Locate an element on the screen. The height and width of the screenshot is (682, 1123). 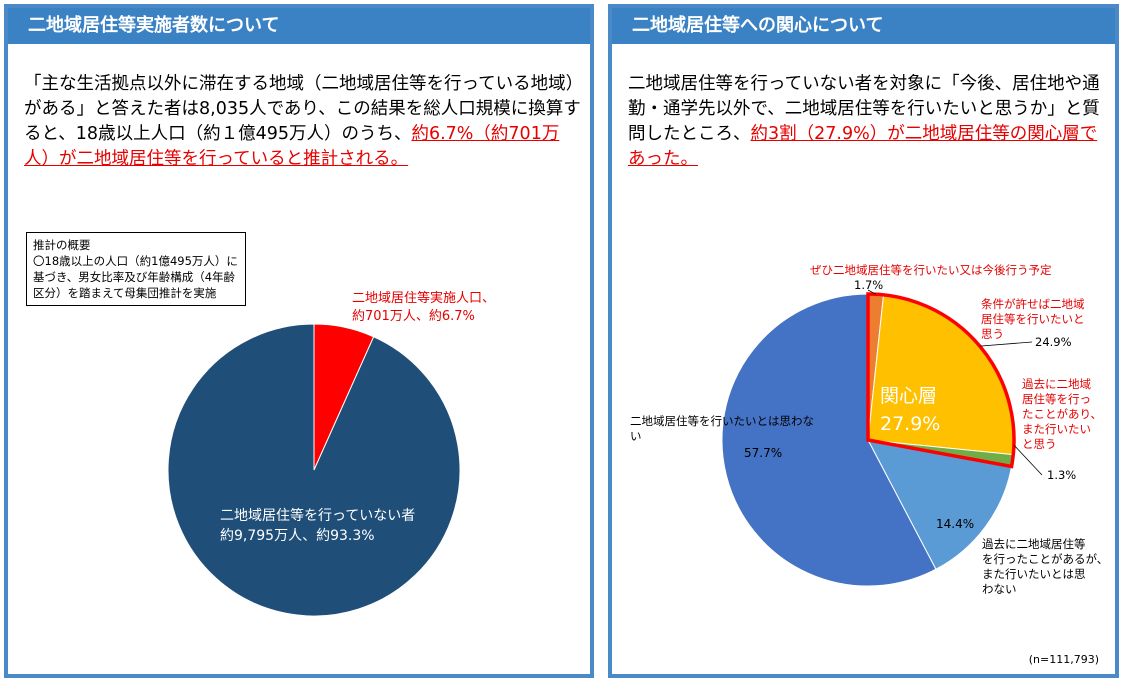
svg-text: 条件が許せば二地域 is located at coordinates (1033, 304).